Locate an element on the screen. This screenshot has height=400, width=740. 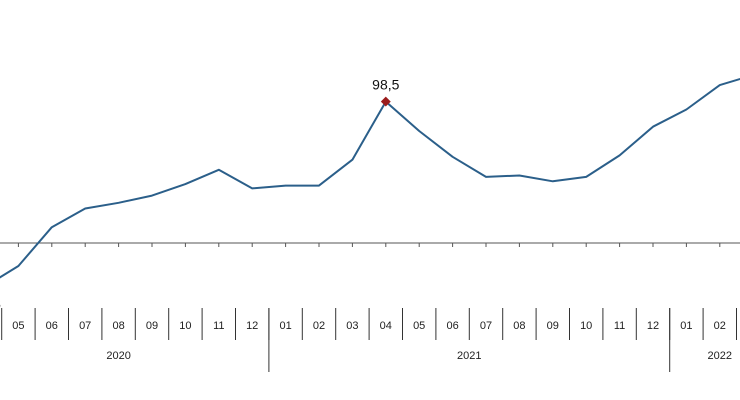
data-label: 98,5 is located at coordinates (385, 85).